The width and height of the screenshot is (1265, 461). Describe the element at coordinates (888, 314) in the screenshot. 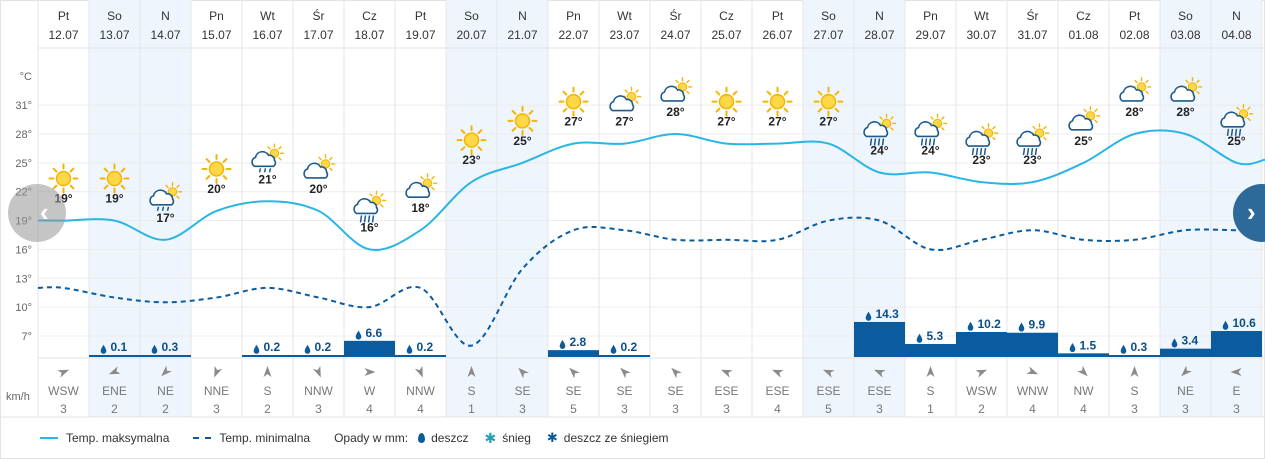

I see `precip-value: 14.3` at that location.